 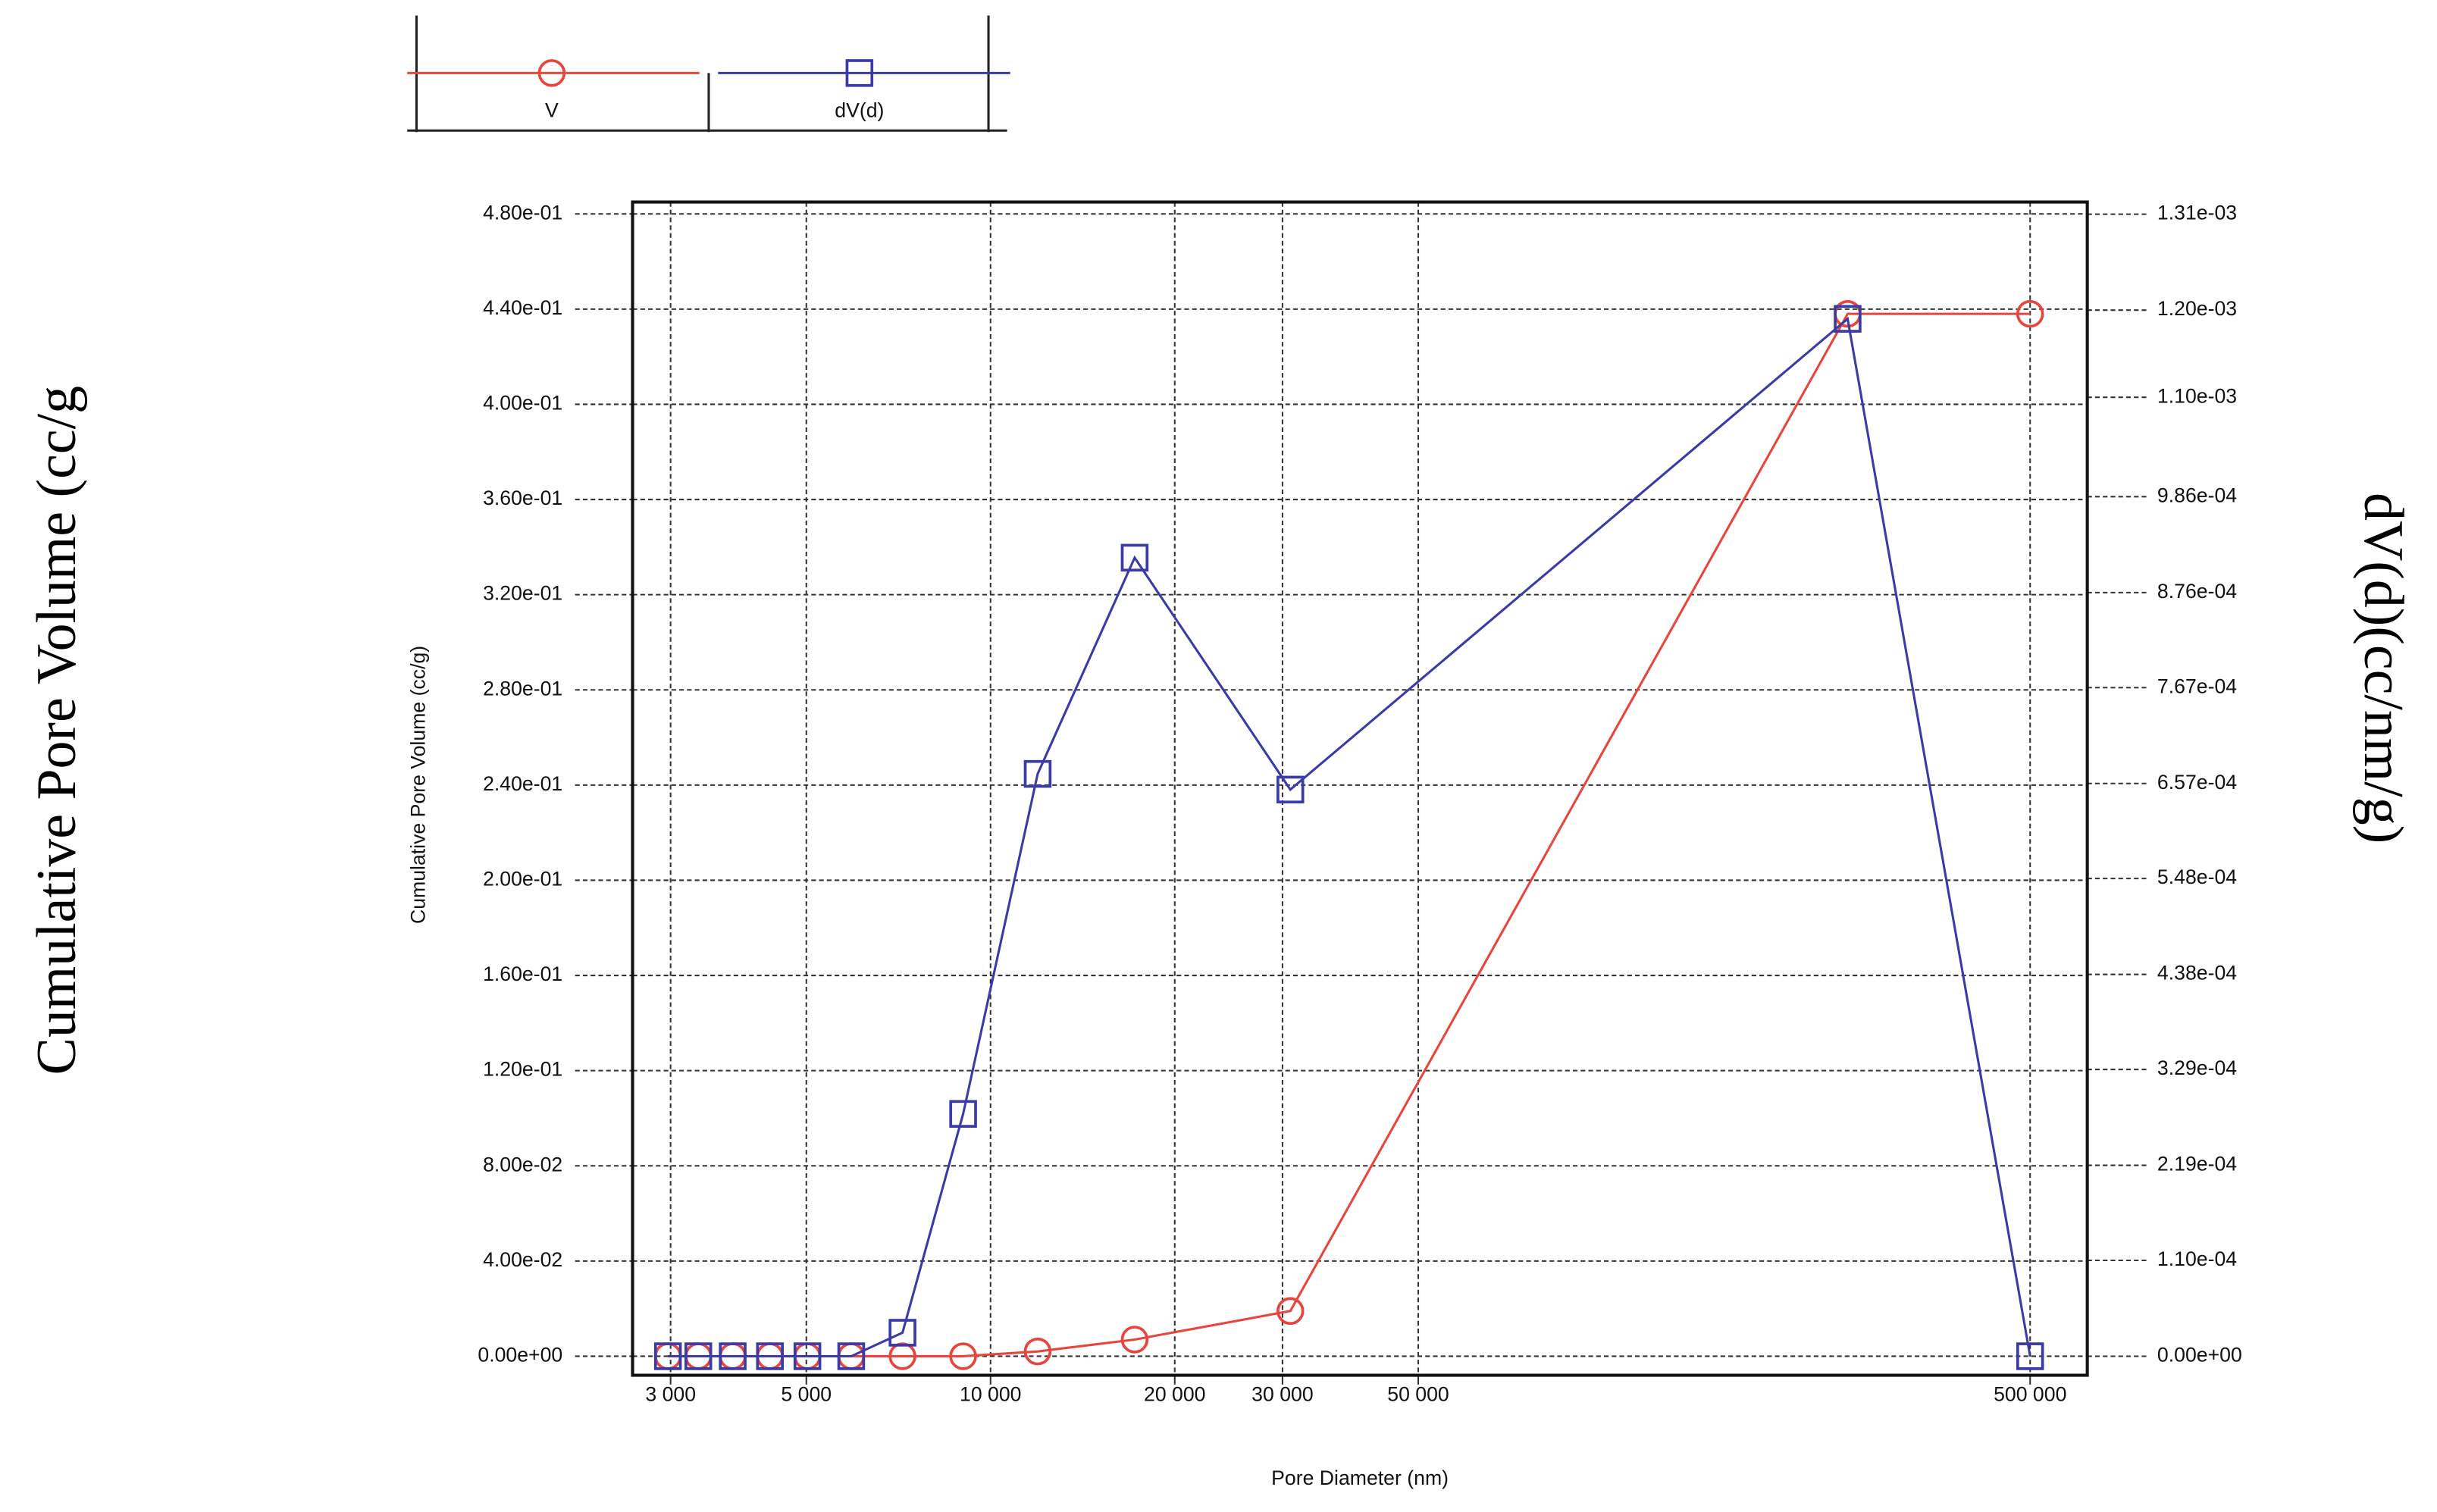 What do you see at coordinates (522, 403) in the screenshot?
I see `y-tick-label: 4.00e-01` at bounding box center [522, 403].